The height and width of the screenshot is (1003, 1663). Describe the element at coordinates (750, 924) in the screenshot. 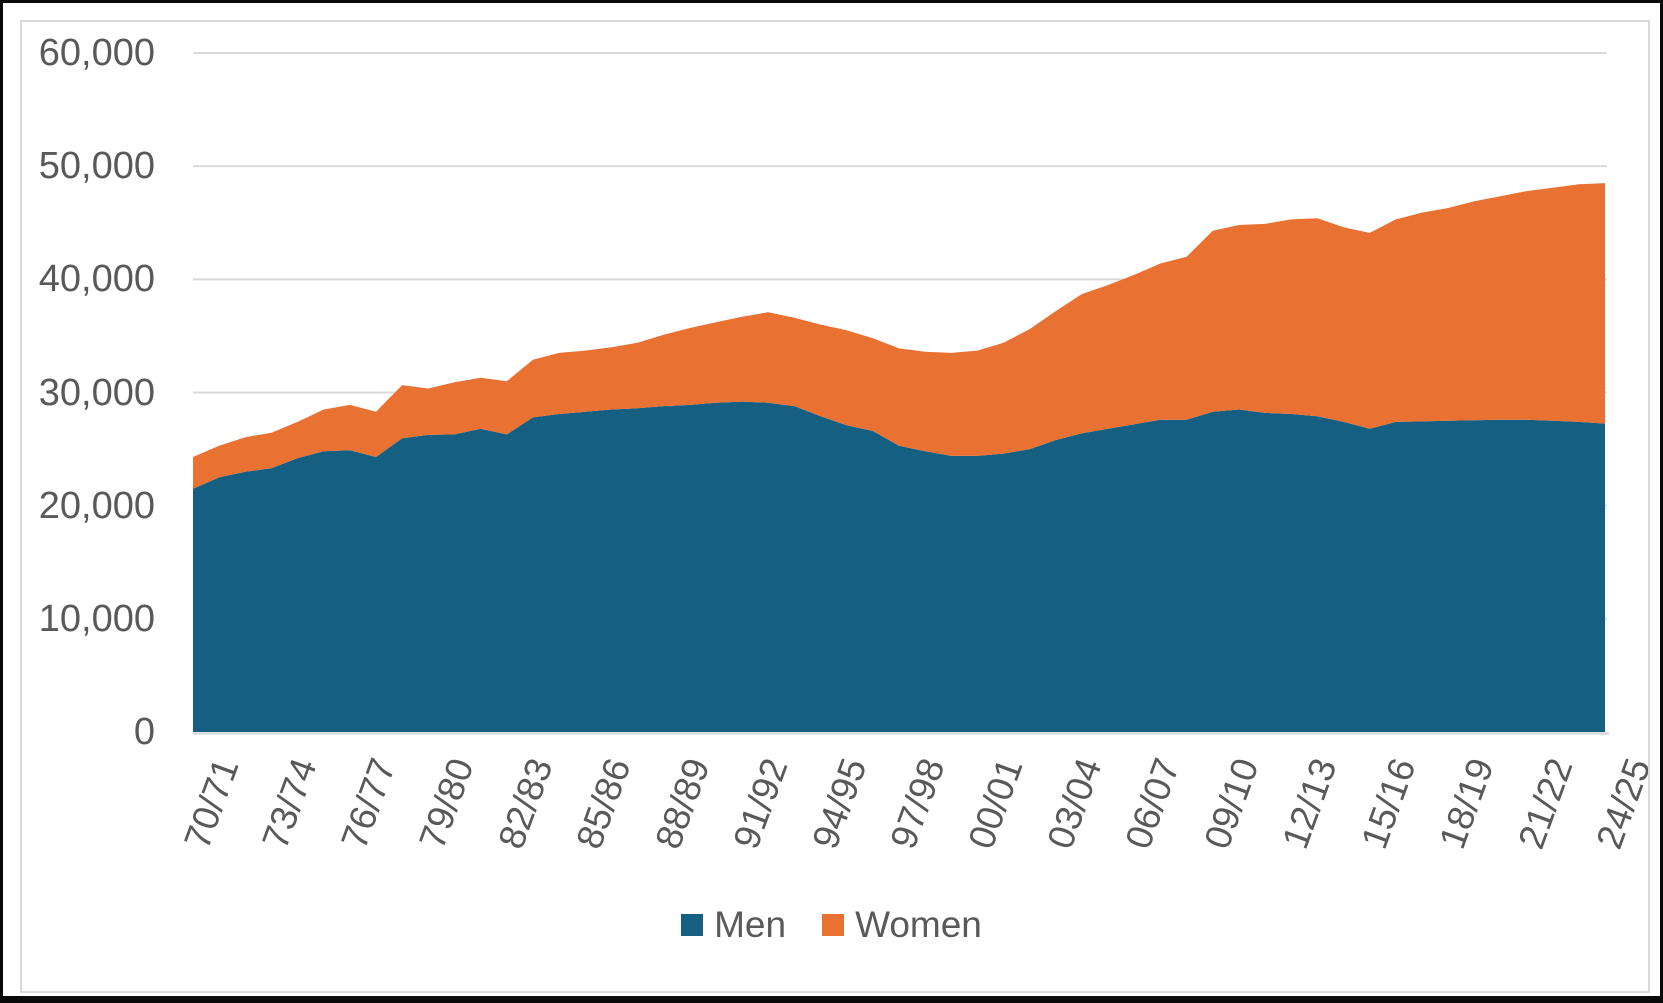

I see `men-legend-label: Men` at that location.